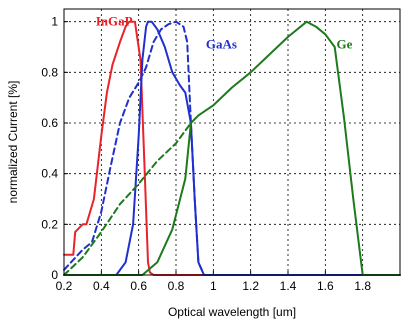 The width and height of the screenshot is (404, 322). What do you see at coordinates (345, 43) in the screenshot?
I see `series-annotation: Ge` at bounding box center [345, 43].